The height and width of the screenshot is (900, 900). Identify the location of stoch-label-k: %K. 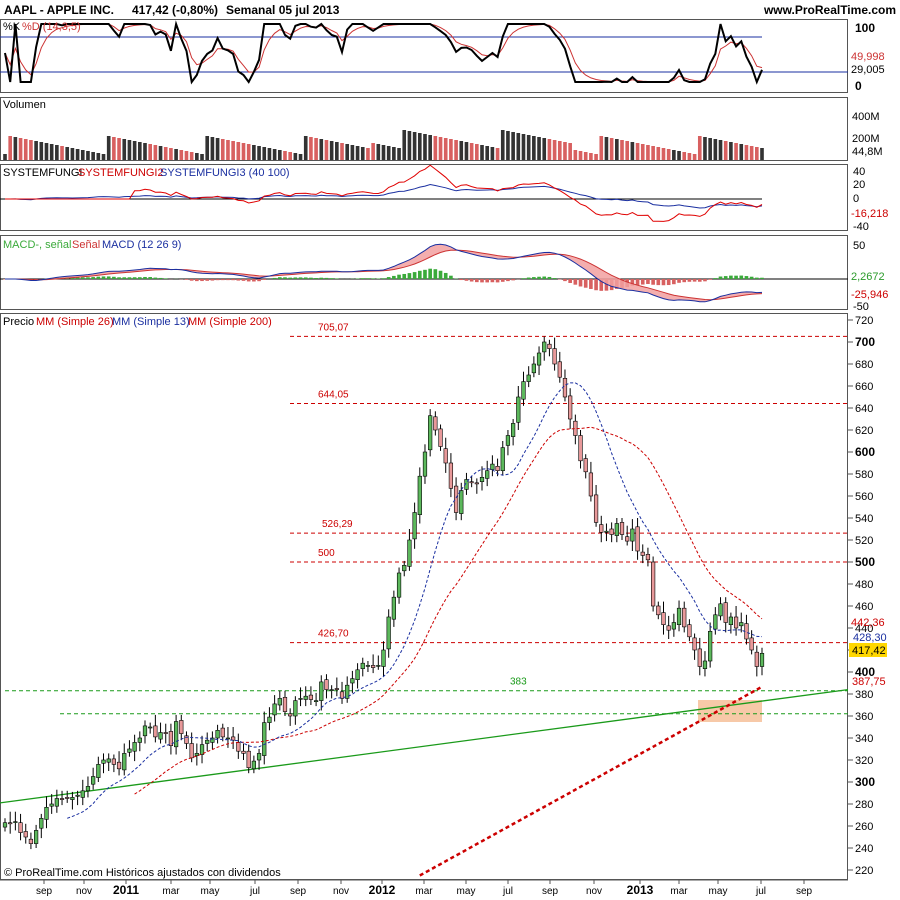
(12, 27).